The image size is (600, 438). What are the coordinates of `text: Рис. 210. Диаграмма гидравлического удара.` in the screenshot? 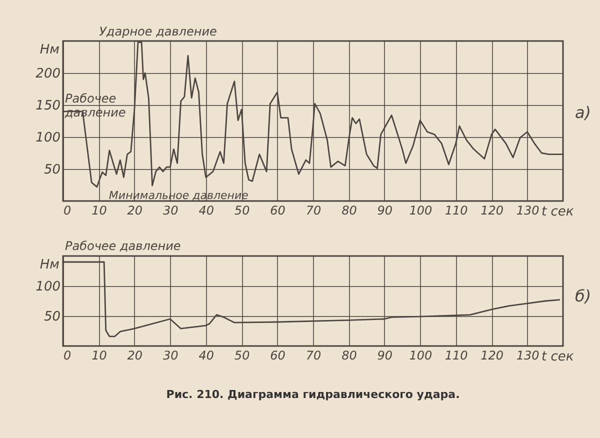 It's located at (313, 394).